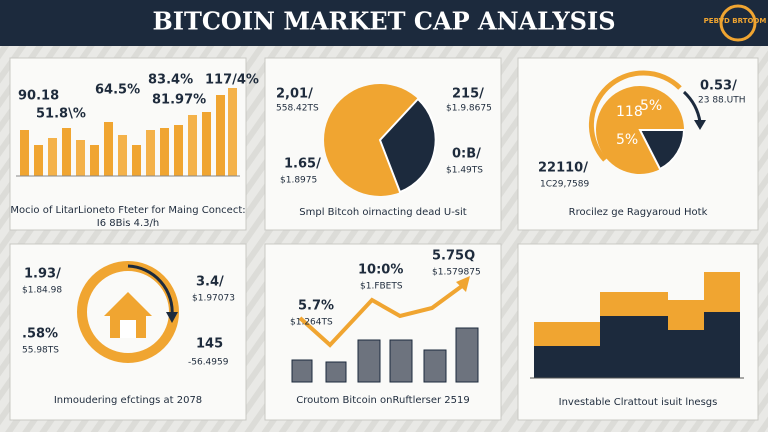 This screenshot has height=436, width=768. I want to click on label: 118, so click(629, 112).